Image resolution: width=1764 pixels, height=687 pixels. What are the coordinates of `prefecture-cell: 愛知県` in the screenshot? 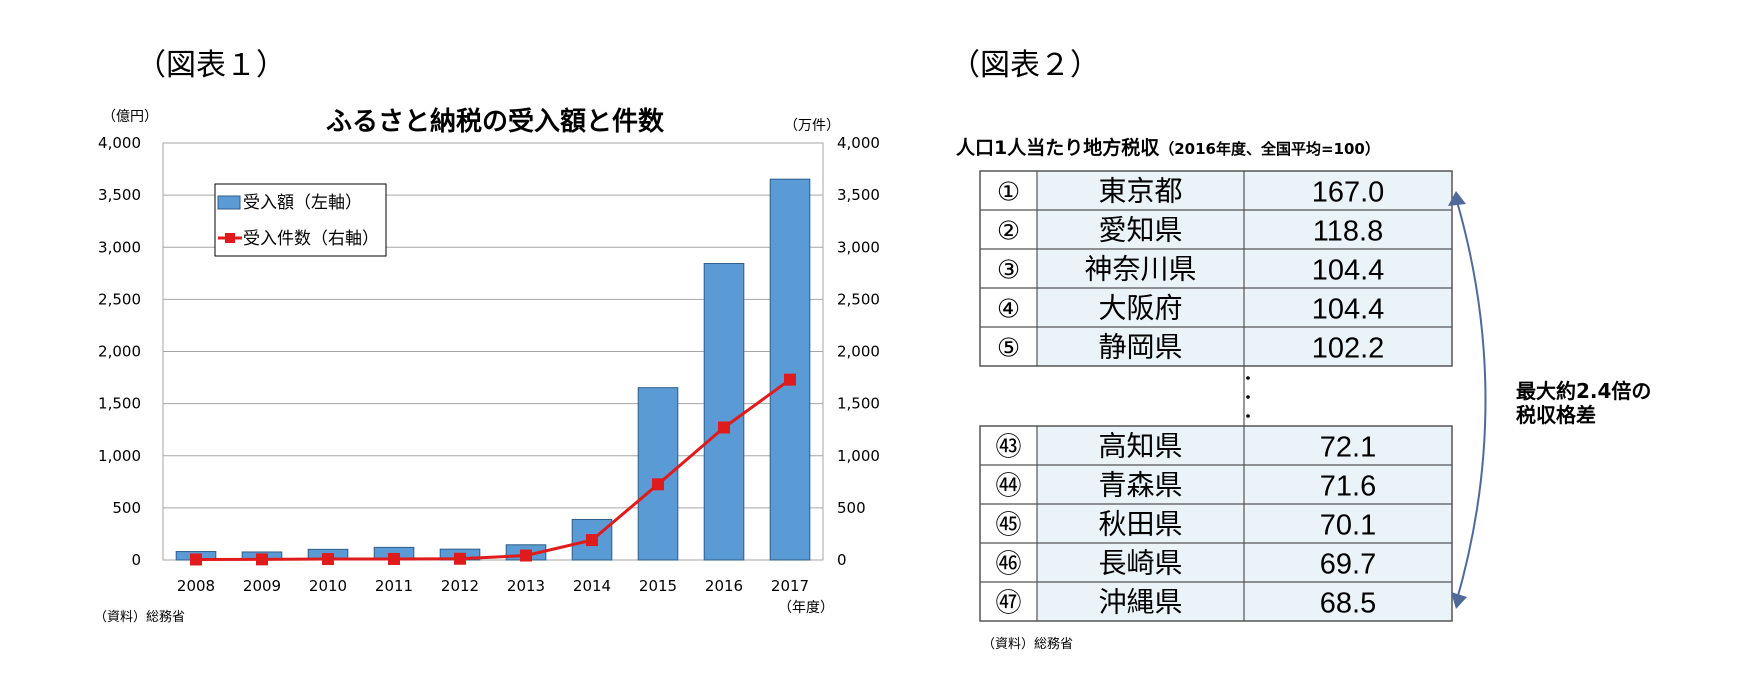 It's located at (1140, 230).